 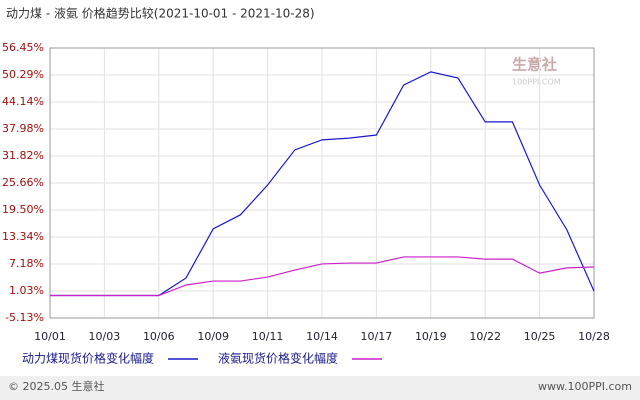 What do you see at coordinates (213, 336) in the screenshot?
I see `x-tick-label: 10/09` at bounding box center [213, 336].